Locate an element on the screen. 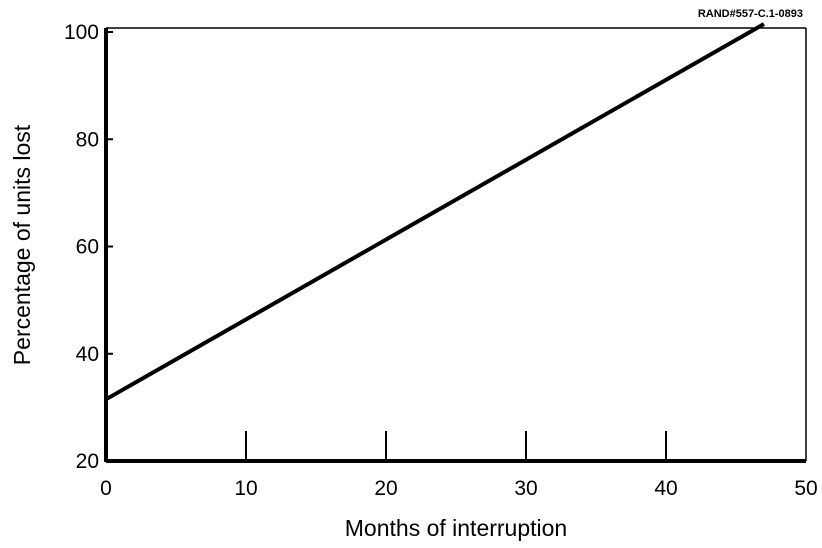 This screenshot has width=822, height=548. y-tick-label-1: 40 is located at coordinates (87, 354).